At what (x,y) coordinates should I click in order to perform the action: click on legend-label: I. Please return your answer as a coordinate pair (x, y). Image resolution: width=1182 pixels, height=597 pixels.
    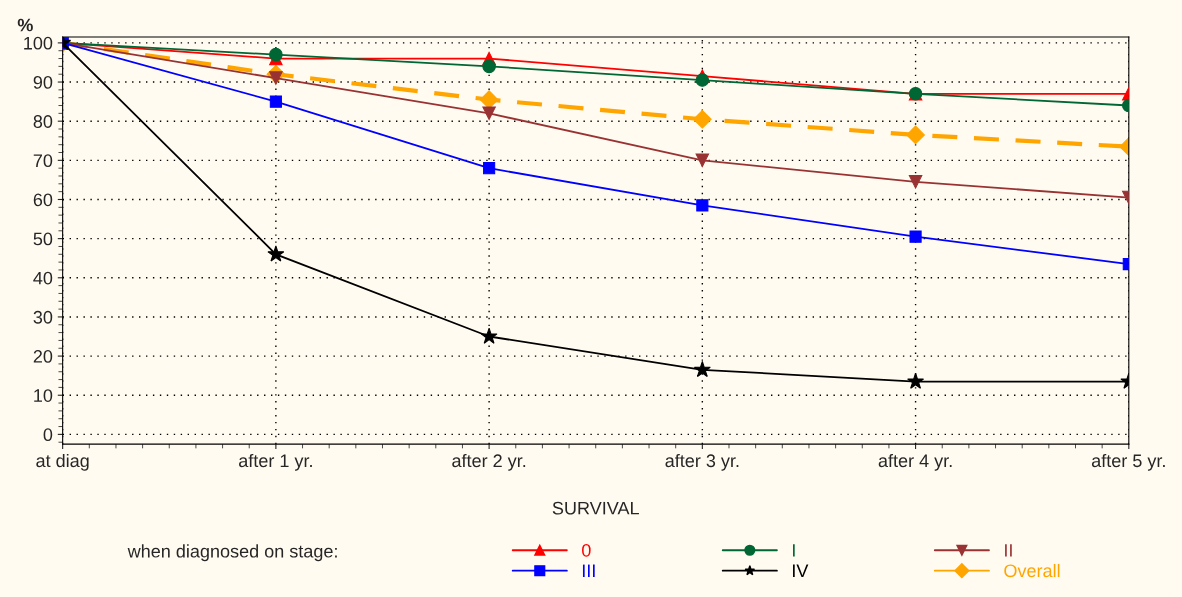
    Looking at the image, I should click on (794, 550).